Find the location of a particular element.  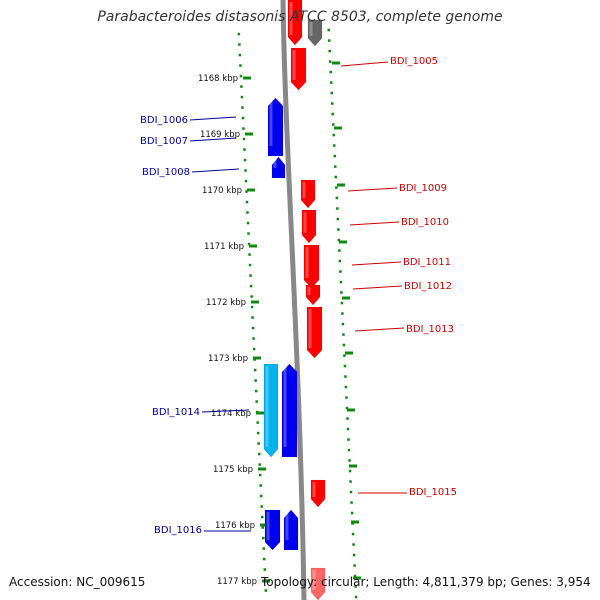

gene-label-bdi-1015: BDI_1015 is located at coordinates (433, 492).